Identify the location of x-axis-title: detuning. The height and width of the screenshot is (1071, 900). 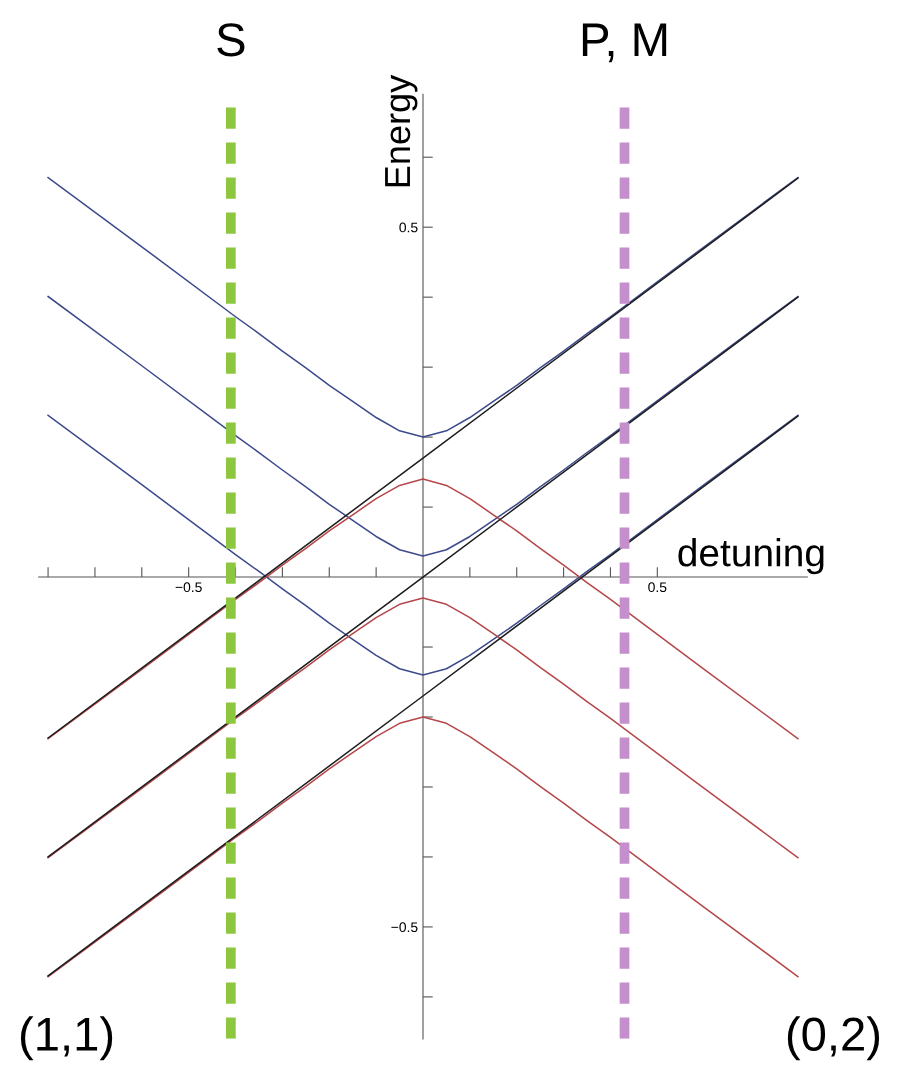
(751, 556).